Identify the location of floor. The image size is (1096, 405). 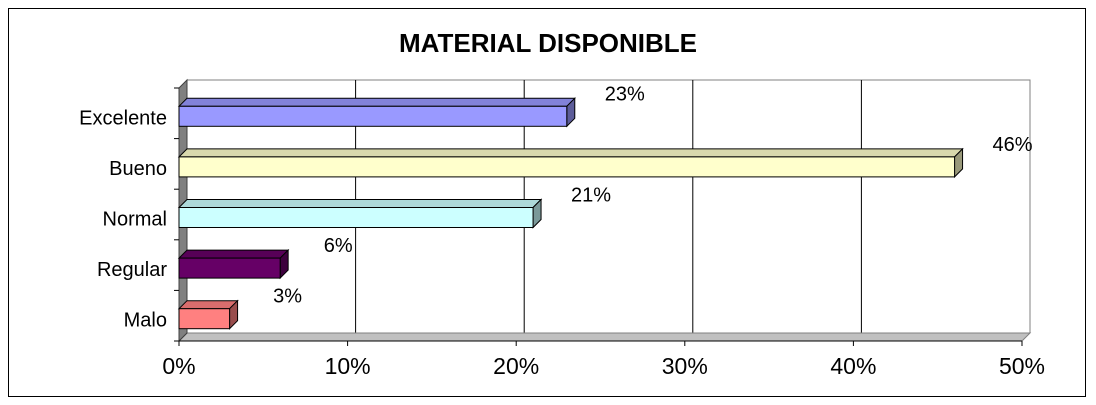
(604, 337).